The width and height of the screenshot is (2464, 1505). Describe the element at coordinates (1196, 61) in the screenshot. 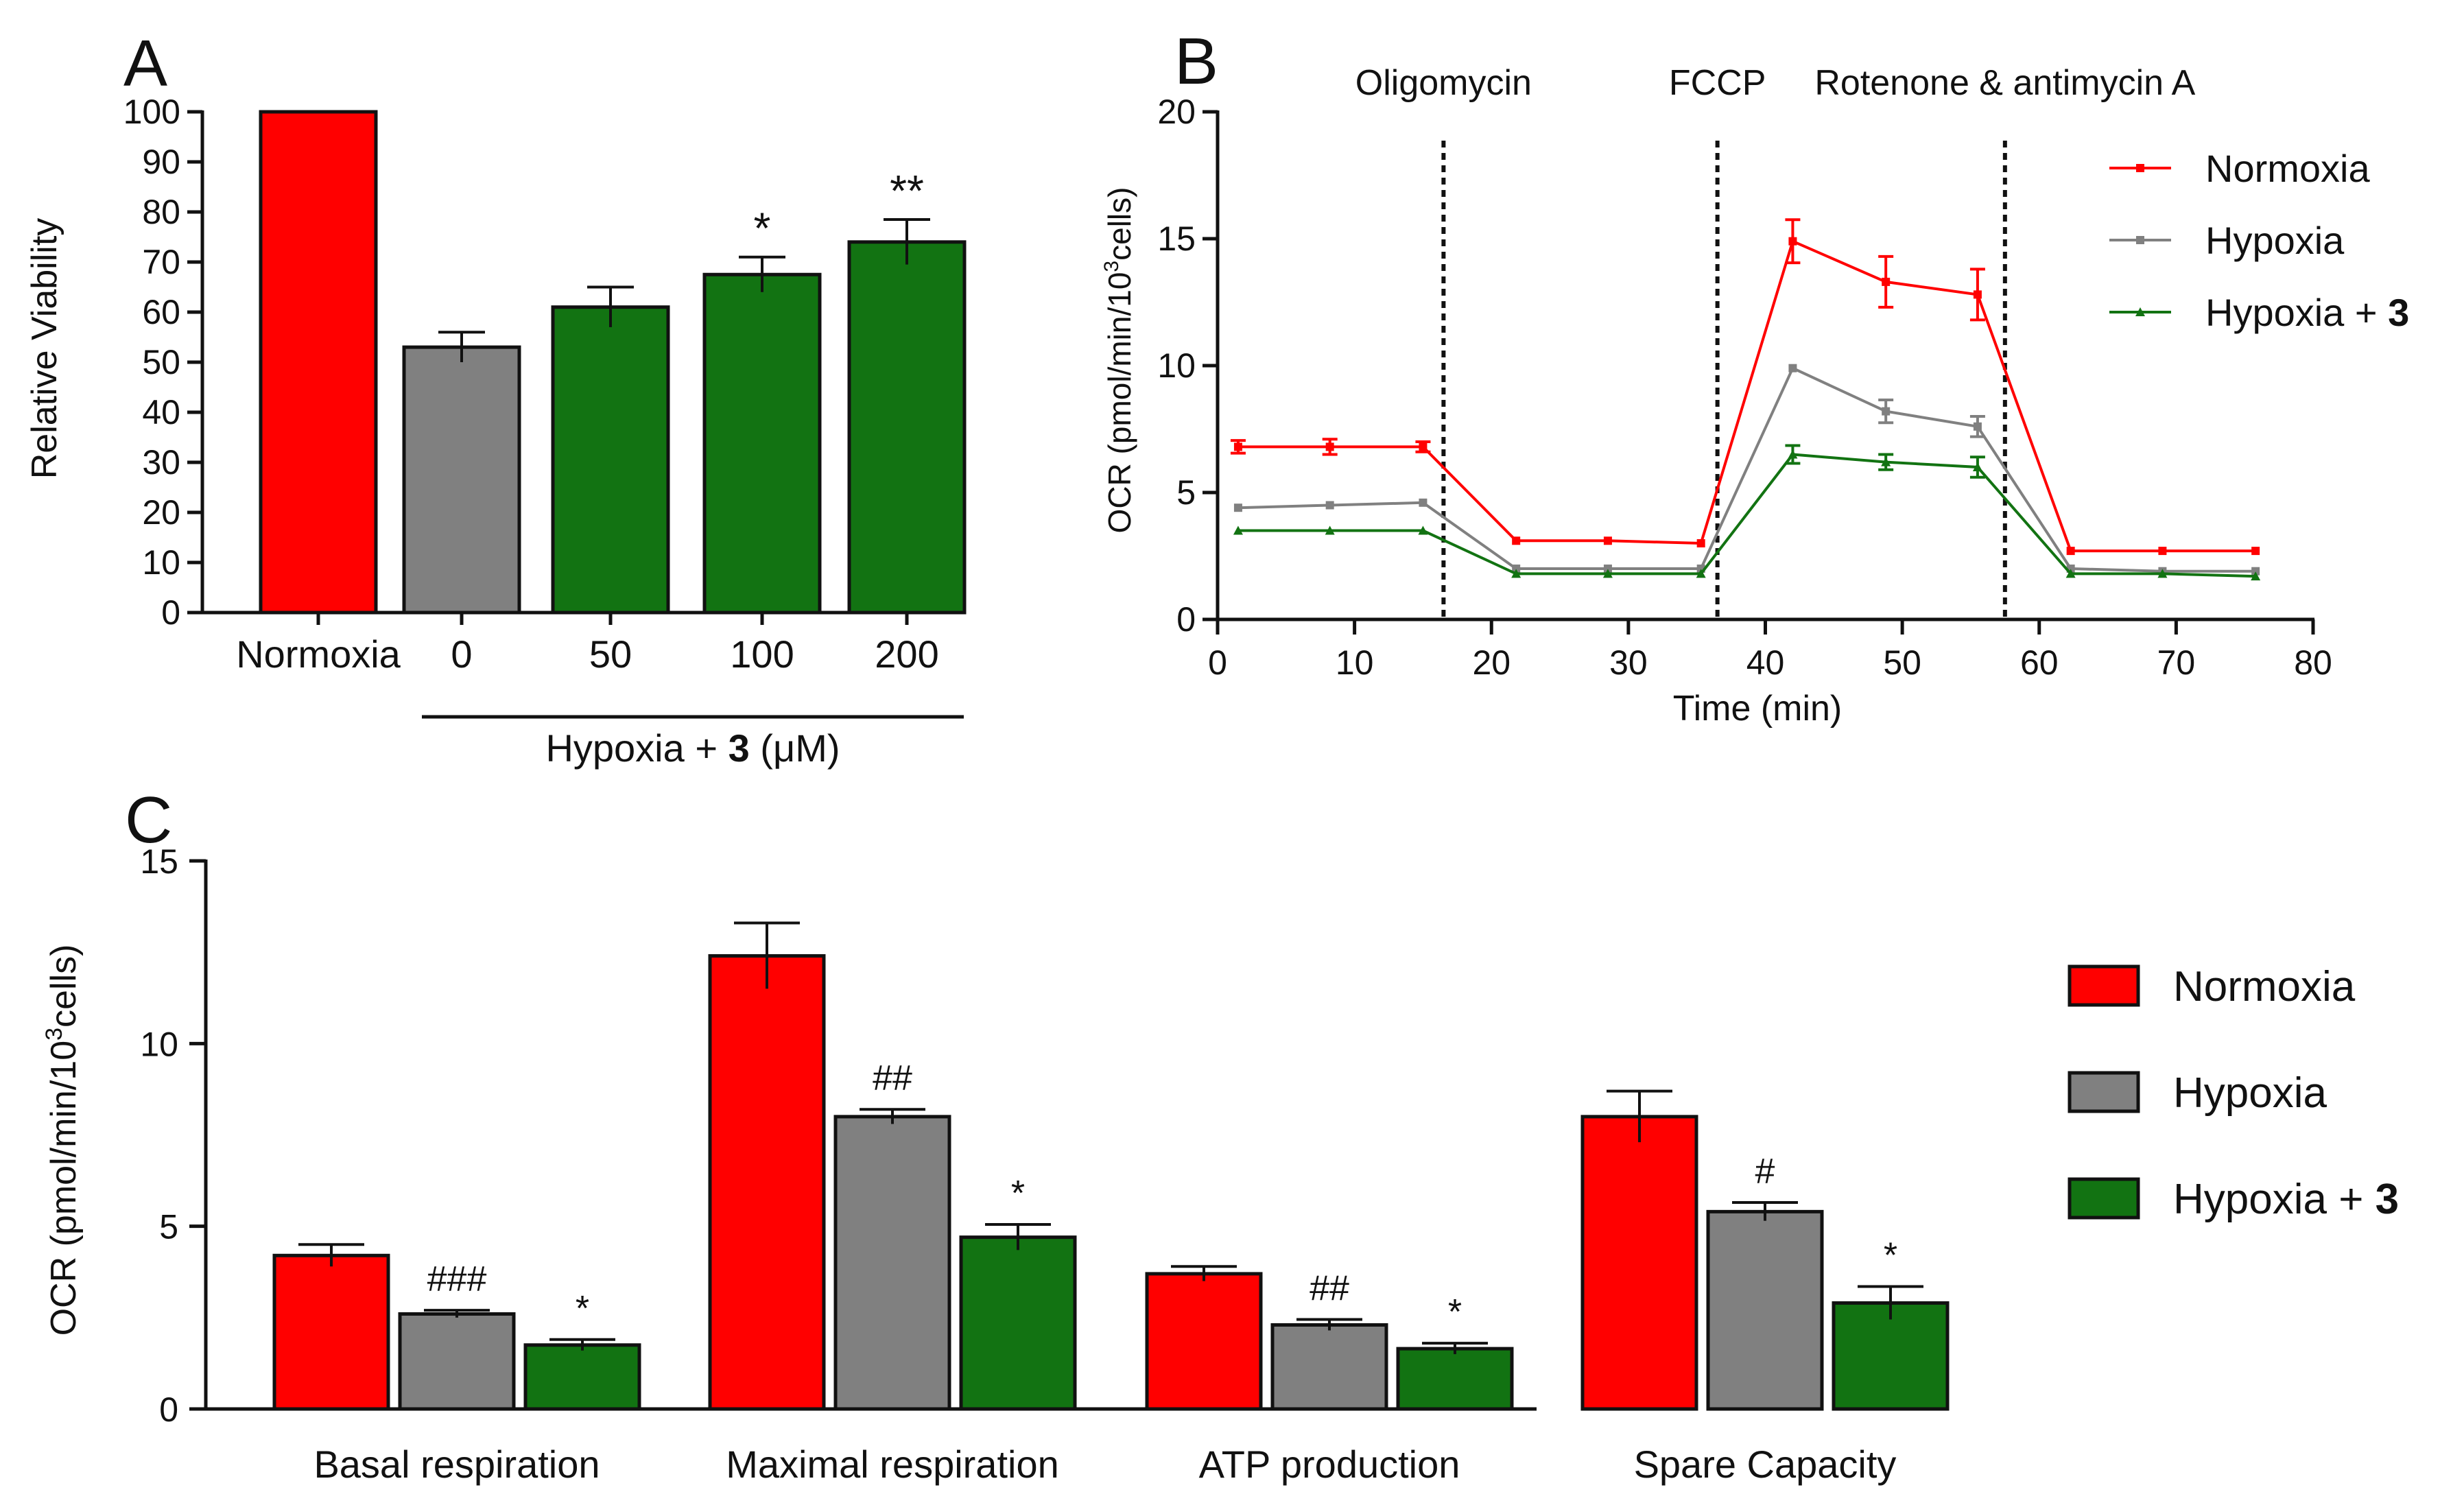

I see `panel-b-letter: B` at that location.